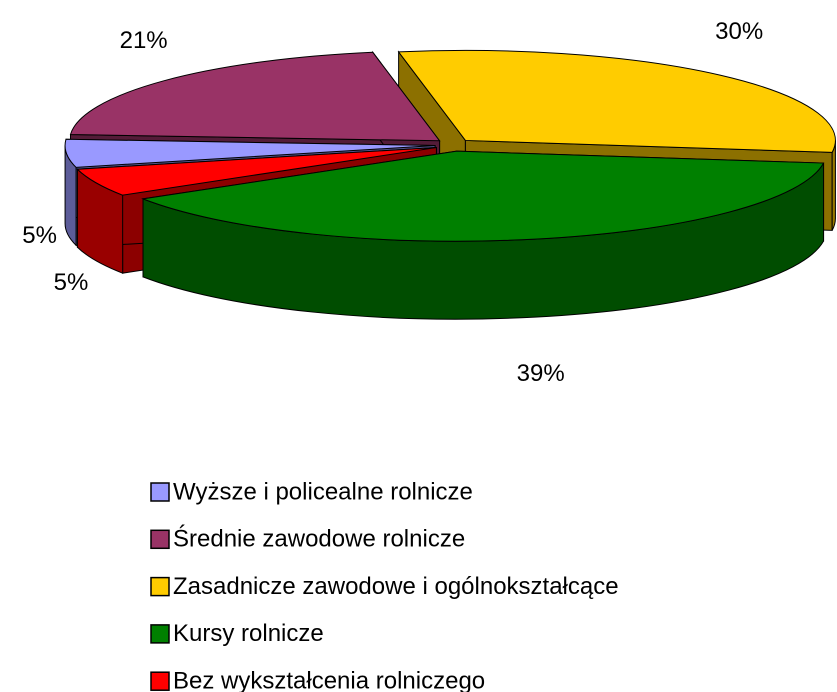 The height and width of the screenshot is (692, 837). Describe the element at coordinates (144, 40) in the screenshot. I see `data-label: 21%` at that location.